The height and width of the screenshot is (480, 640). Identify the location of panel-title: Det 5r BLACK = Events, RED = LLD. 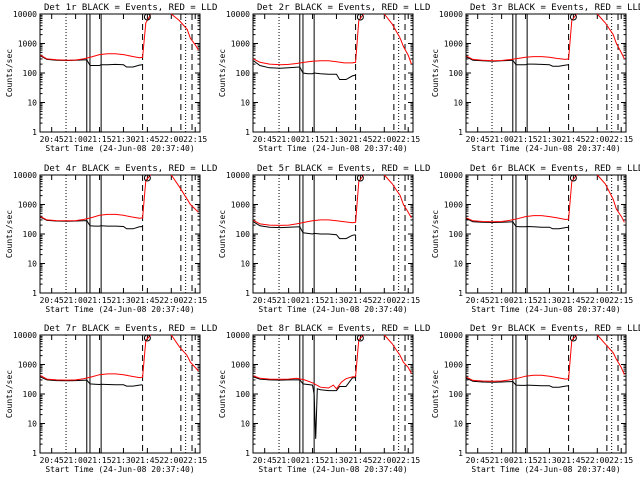
(343, 169).